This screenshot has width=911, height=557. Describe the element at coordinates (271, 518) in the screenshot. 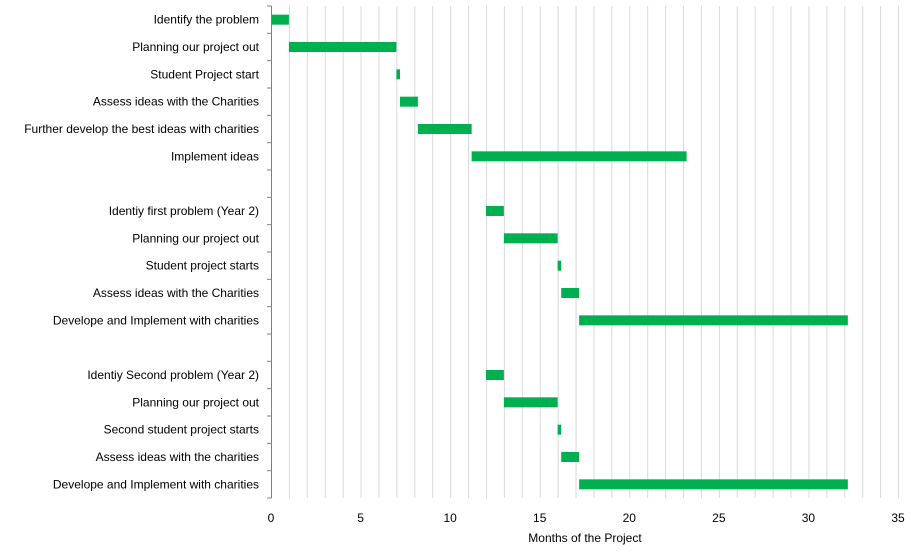

I see `x-tick-label: 0` at that location.